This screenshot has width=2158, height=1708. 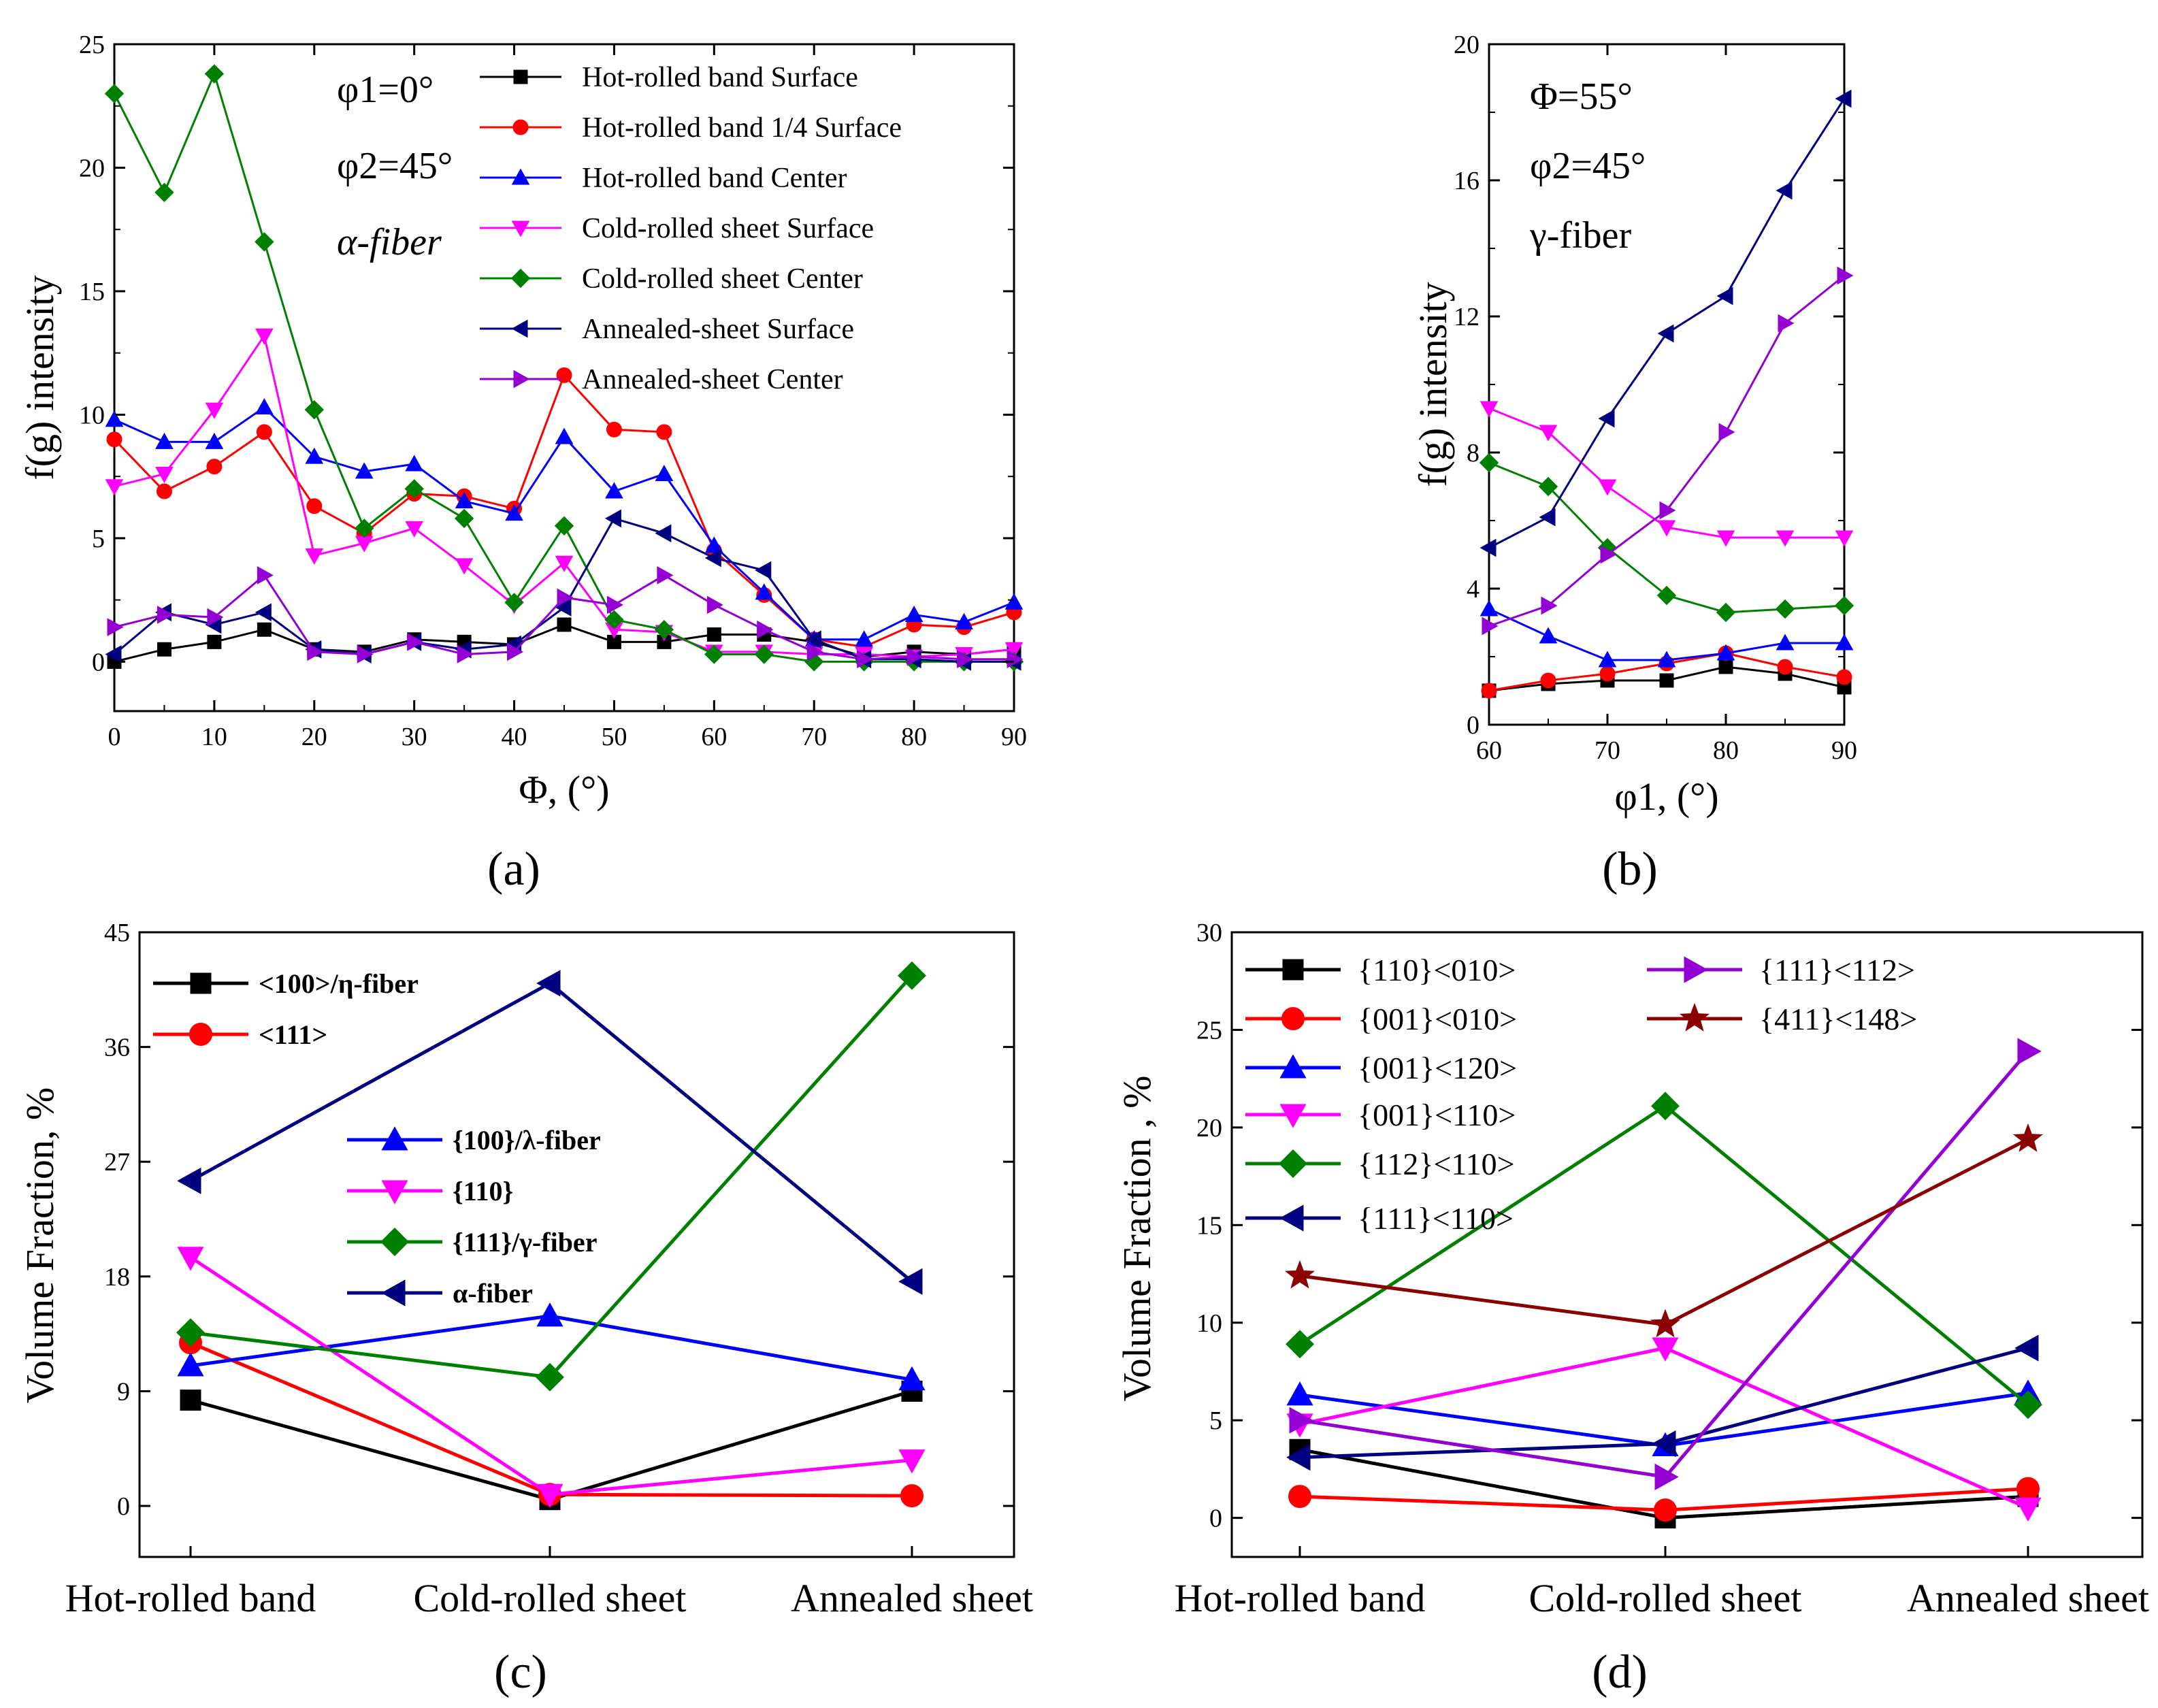 What do you see at coordinates (117, 933) in the screenshot?
I see `panel-c-y-tick-label: 45` at bounding box center [117, 933].